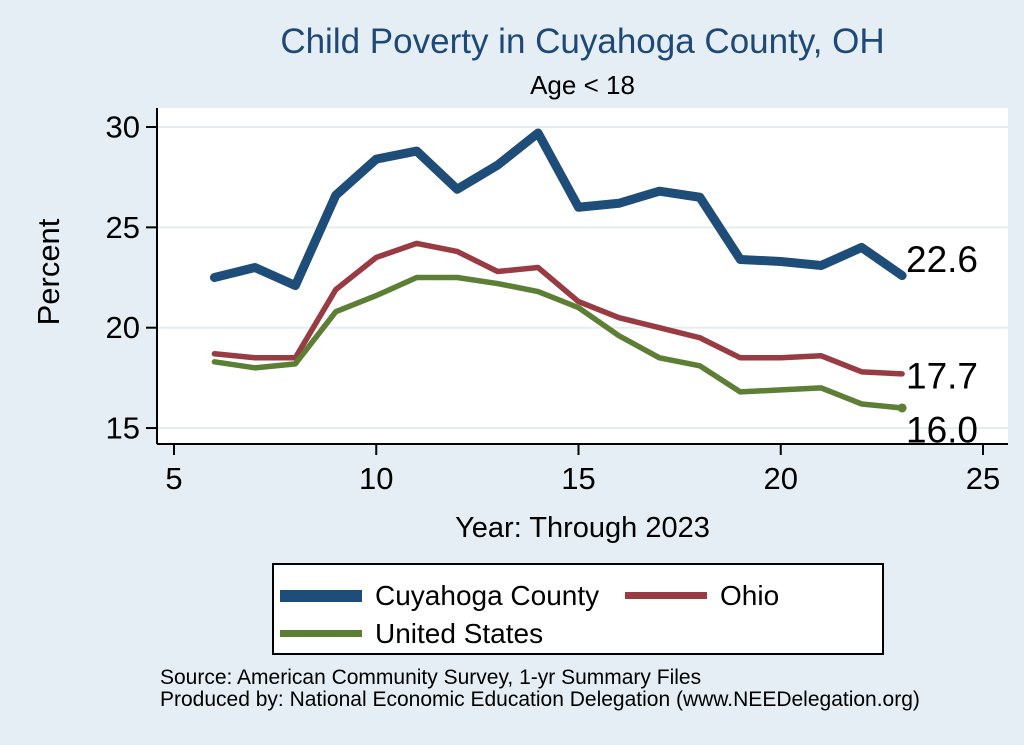  What do you see at coordinates (48, 272) in the screenshot?
I see `y-axis-label: Percent` at bounding box center [48, 272].